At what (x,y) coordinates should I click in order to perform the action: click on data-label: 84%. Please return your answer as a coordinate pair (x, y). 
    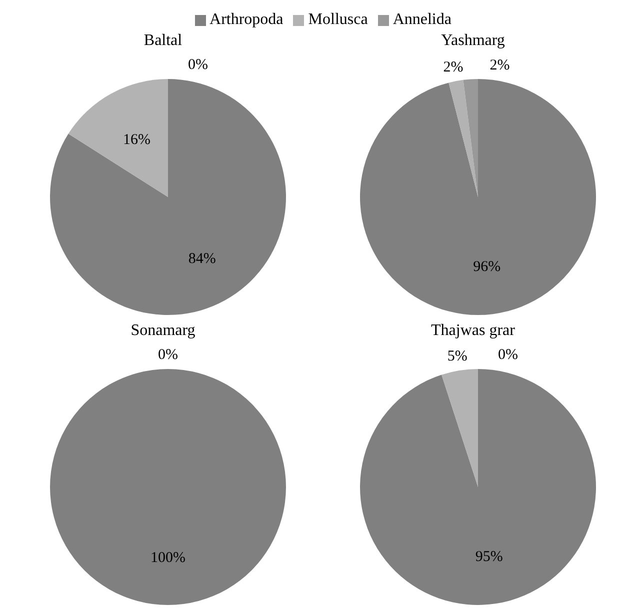
    Looking at the image, I should click on (202, 259).